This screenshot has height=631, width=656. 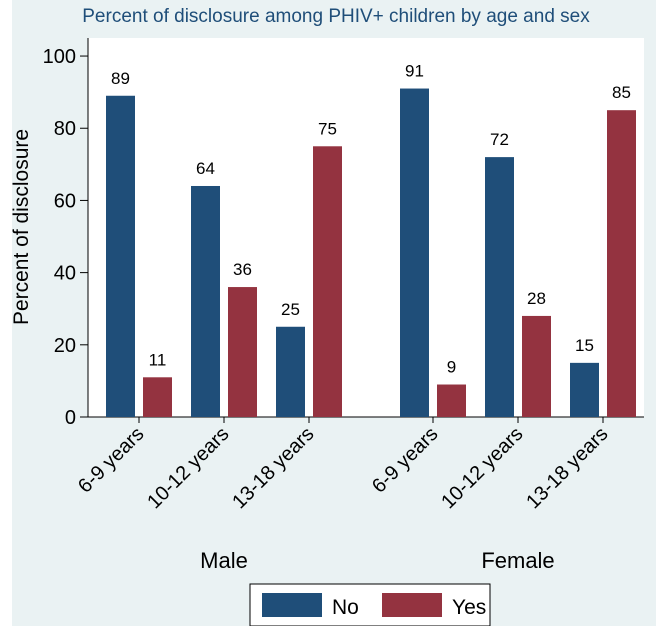 What do you see at coordinates (345, 607) in the screenshot?
I see `legend-label-no: No` at bounding box center [345, 607].